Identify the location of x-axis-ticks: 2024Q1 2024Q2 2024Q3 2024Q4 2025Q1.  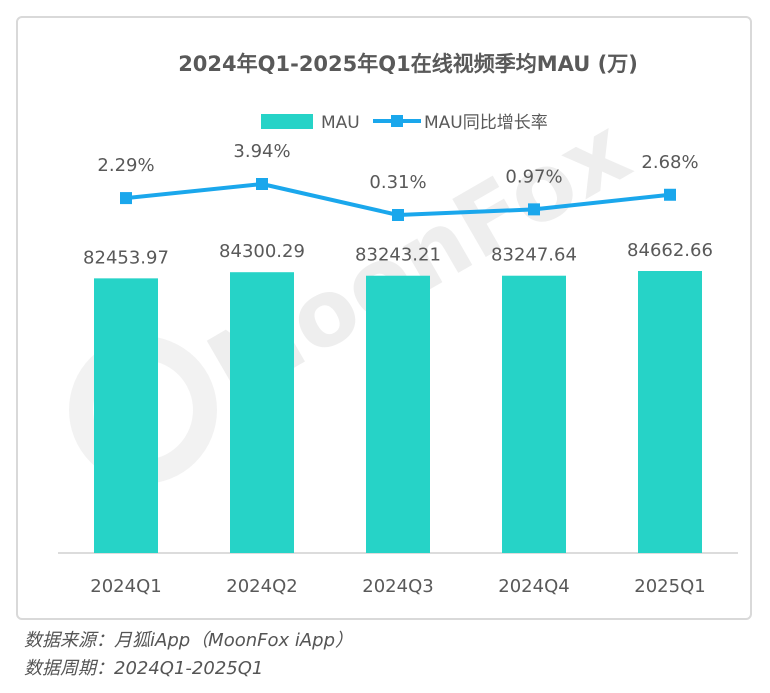
(397, 586).